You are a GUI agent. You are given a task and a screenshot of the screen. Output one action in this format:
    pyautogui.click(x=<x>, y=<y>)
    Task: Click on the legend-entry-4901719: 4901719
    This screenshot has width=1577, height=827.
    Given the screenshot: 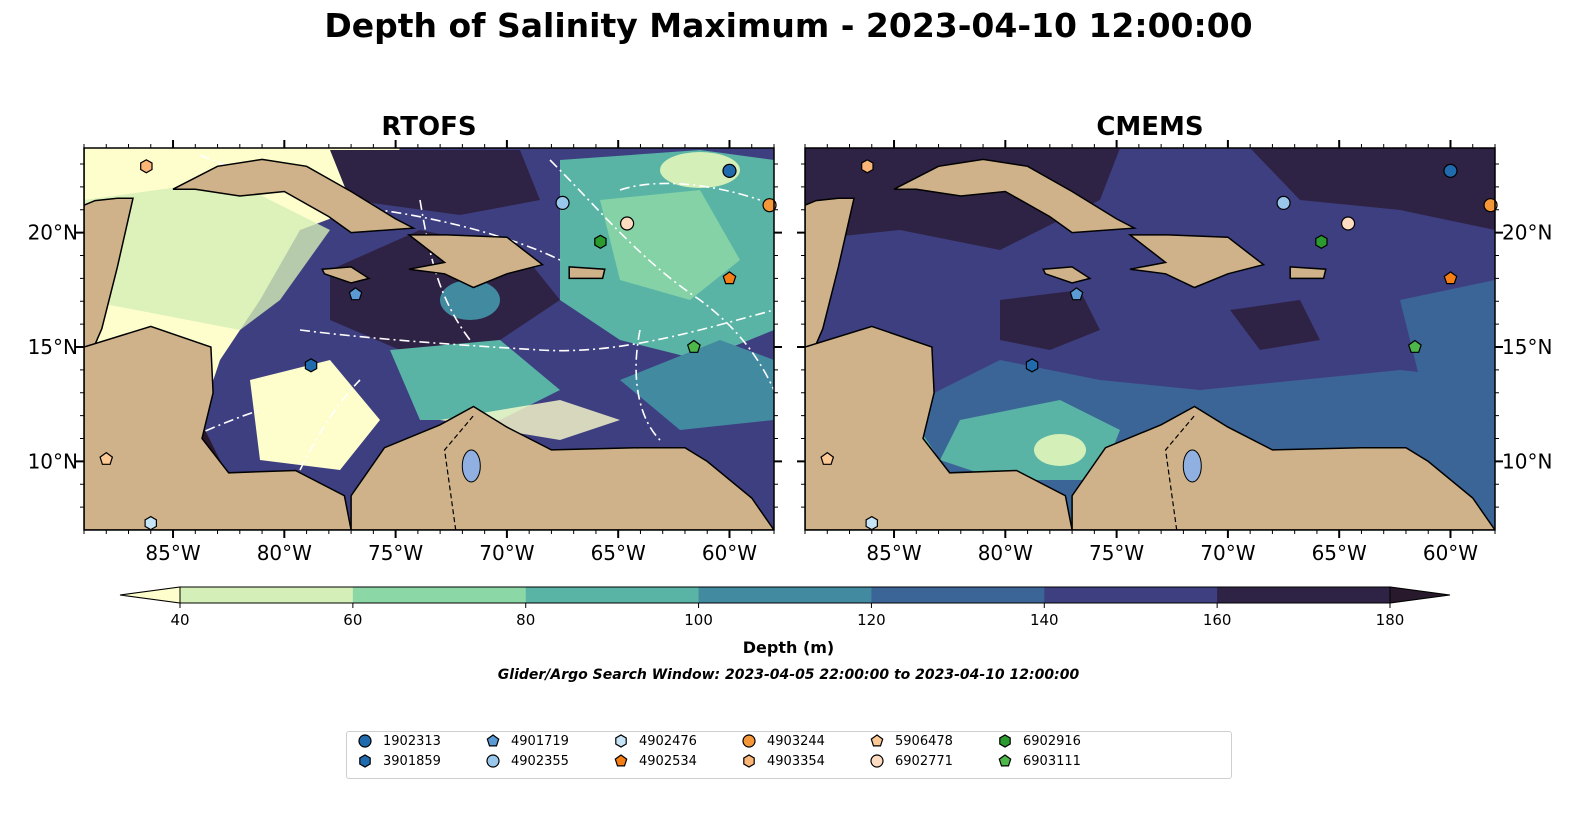 What is the action you would take?
    pyautogui.click(x=527, y=741)
    